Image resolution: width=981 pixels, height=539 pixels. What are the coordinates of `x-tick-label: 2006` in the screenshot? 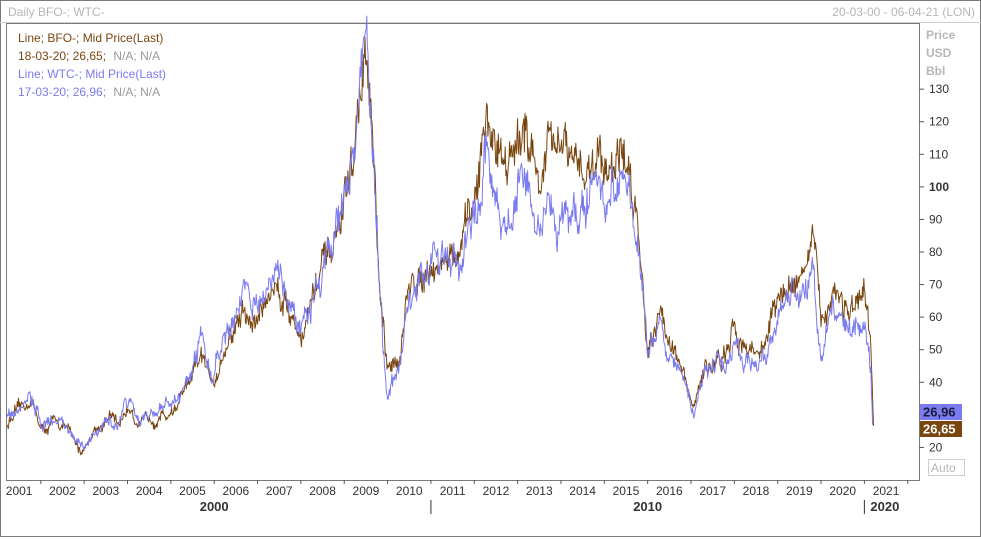 It's located at (236, 491).